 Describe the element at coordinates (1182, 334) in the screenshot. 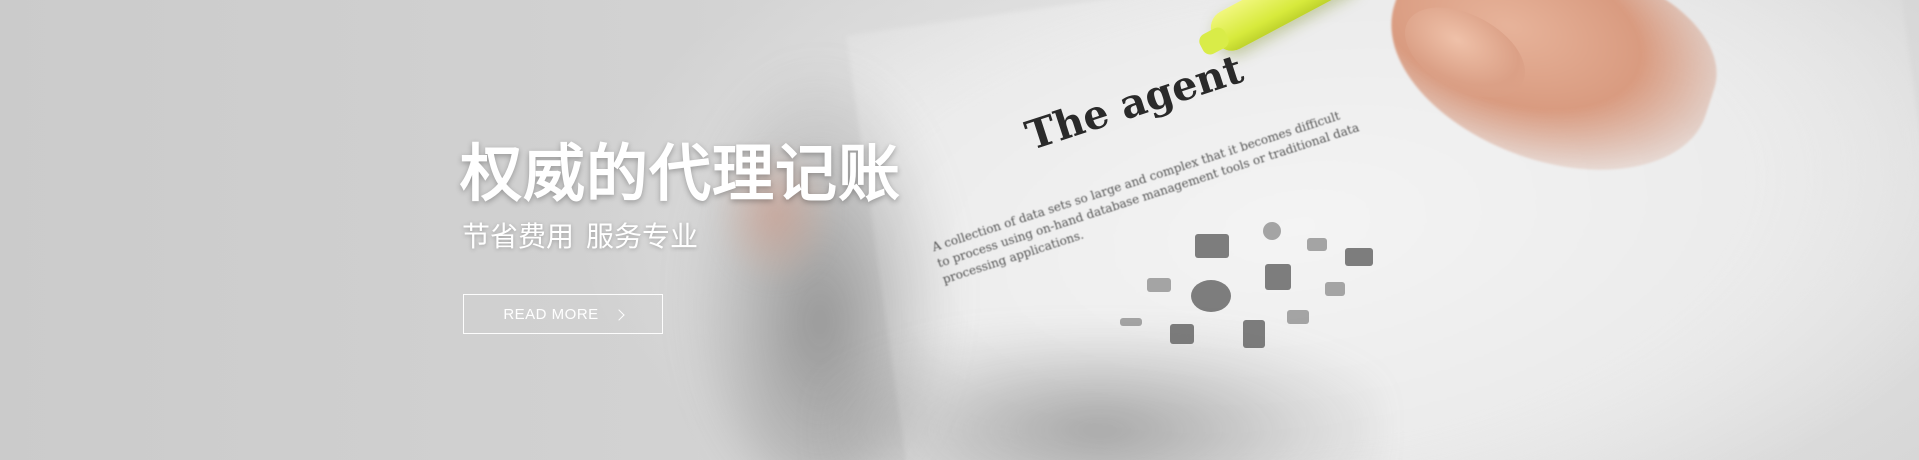

I see `chip-icon` at that location.